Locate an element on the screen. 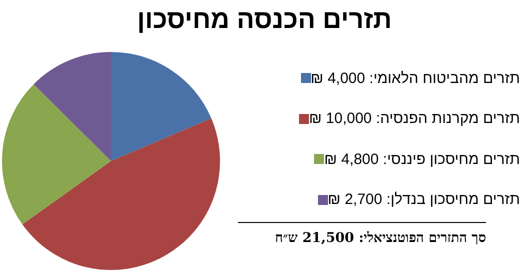 The image size is (529, 273). legend-label: תזרים מהביטוח הלאומי: 4,000 ₪ is located at coordinates (415, 78).